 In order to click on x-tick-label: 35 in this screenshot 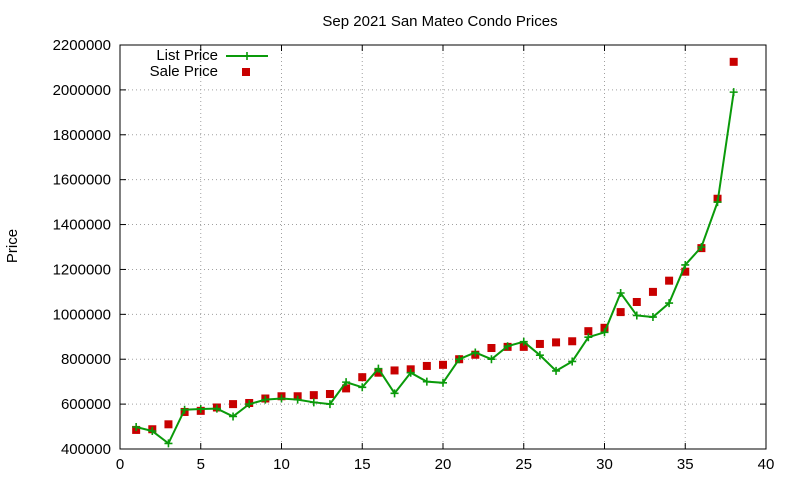, I will do `click(685, 464)`.